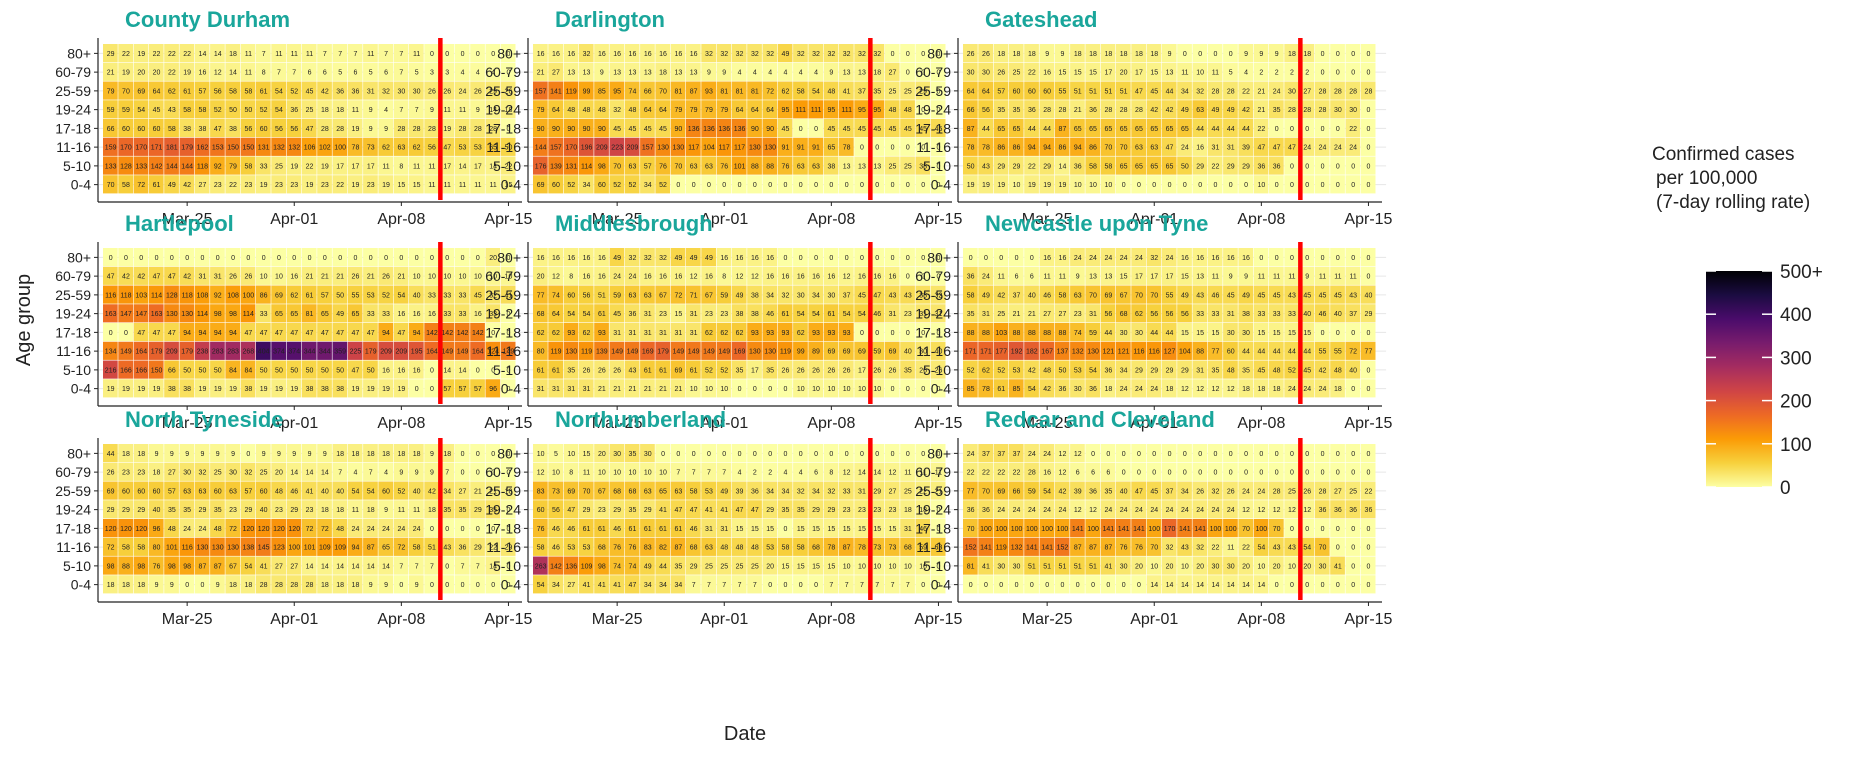  I want to click on cell-value-label: 100, so click(1154, 529).